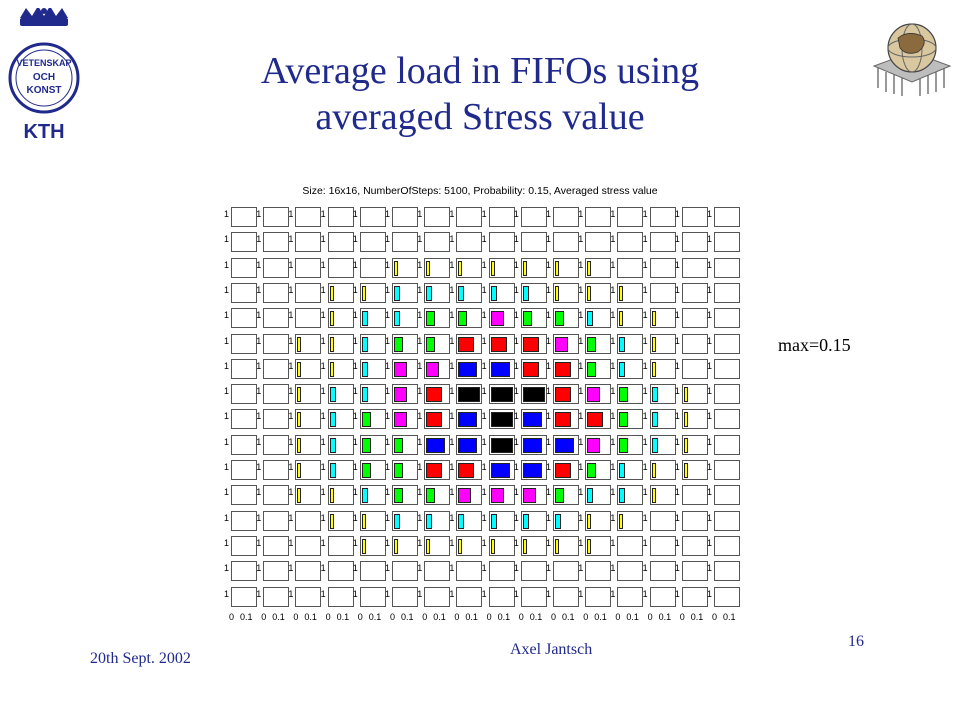 The image size is (960, 720). I want to click on footer-date: 20th Sept. 2002, so click(140, 658).